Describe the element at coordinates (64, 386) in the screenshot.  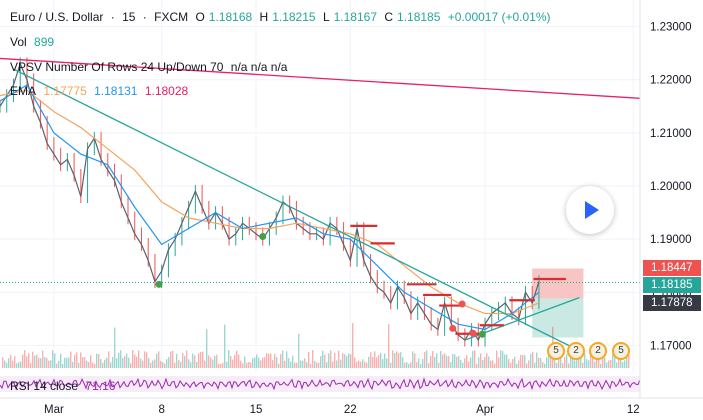
I see `rsi-legend: RSI 14 close 71.16` at that location.